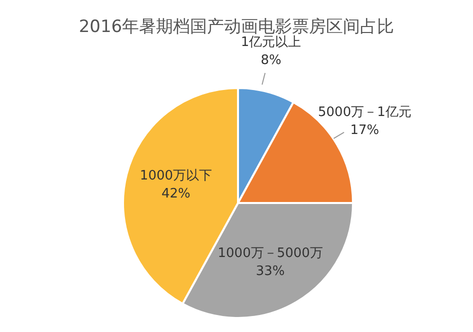 This screenshot has width=473, height=332. Describe the element at coordinates (176, 176) in the screenshot. I see `slice-label: 1000万以下` at that location.